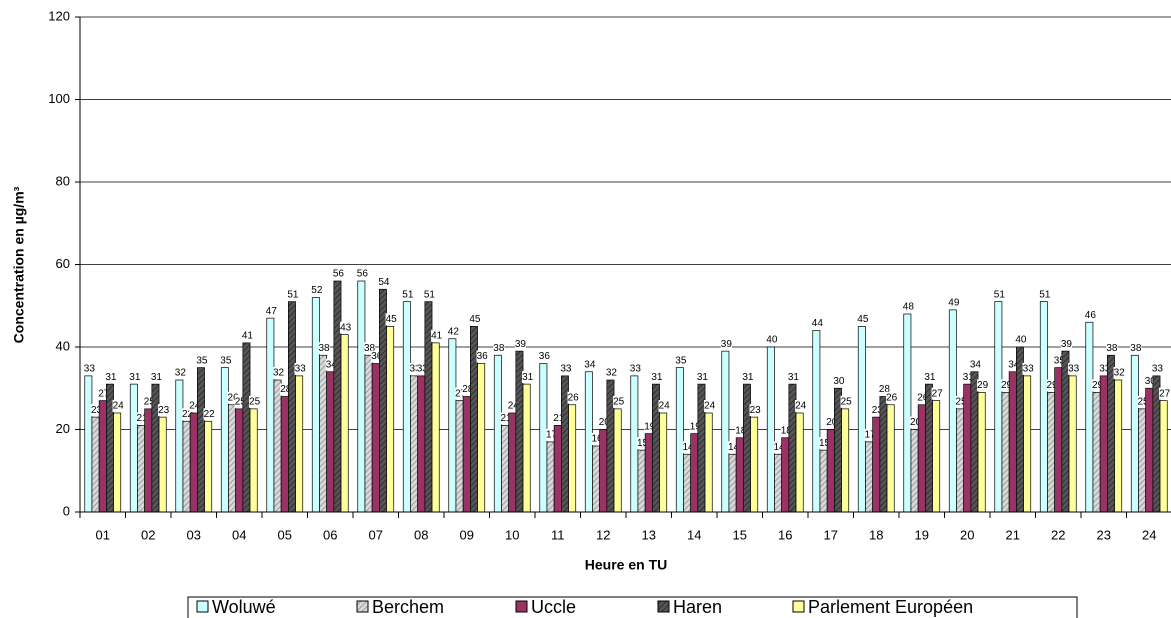  I want to click on legend-label: Uccle, so click(553, 607).